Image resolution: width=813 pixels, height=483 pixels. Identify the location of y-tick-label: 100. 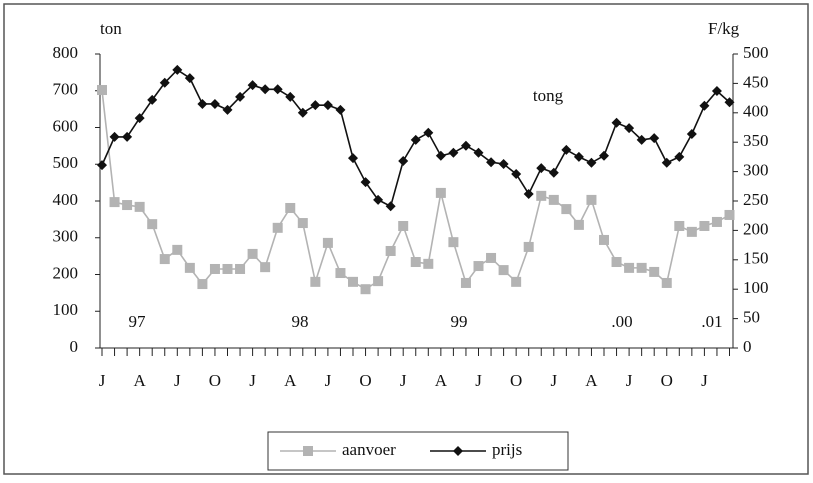
(66, 309).